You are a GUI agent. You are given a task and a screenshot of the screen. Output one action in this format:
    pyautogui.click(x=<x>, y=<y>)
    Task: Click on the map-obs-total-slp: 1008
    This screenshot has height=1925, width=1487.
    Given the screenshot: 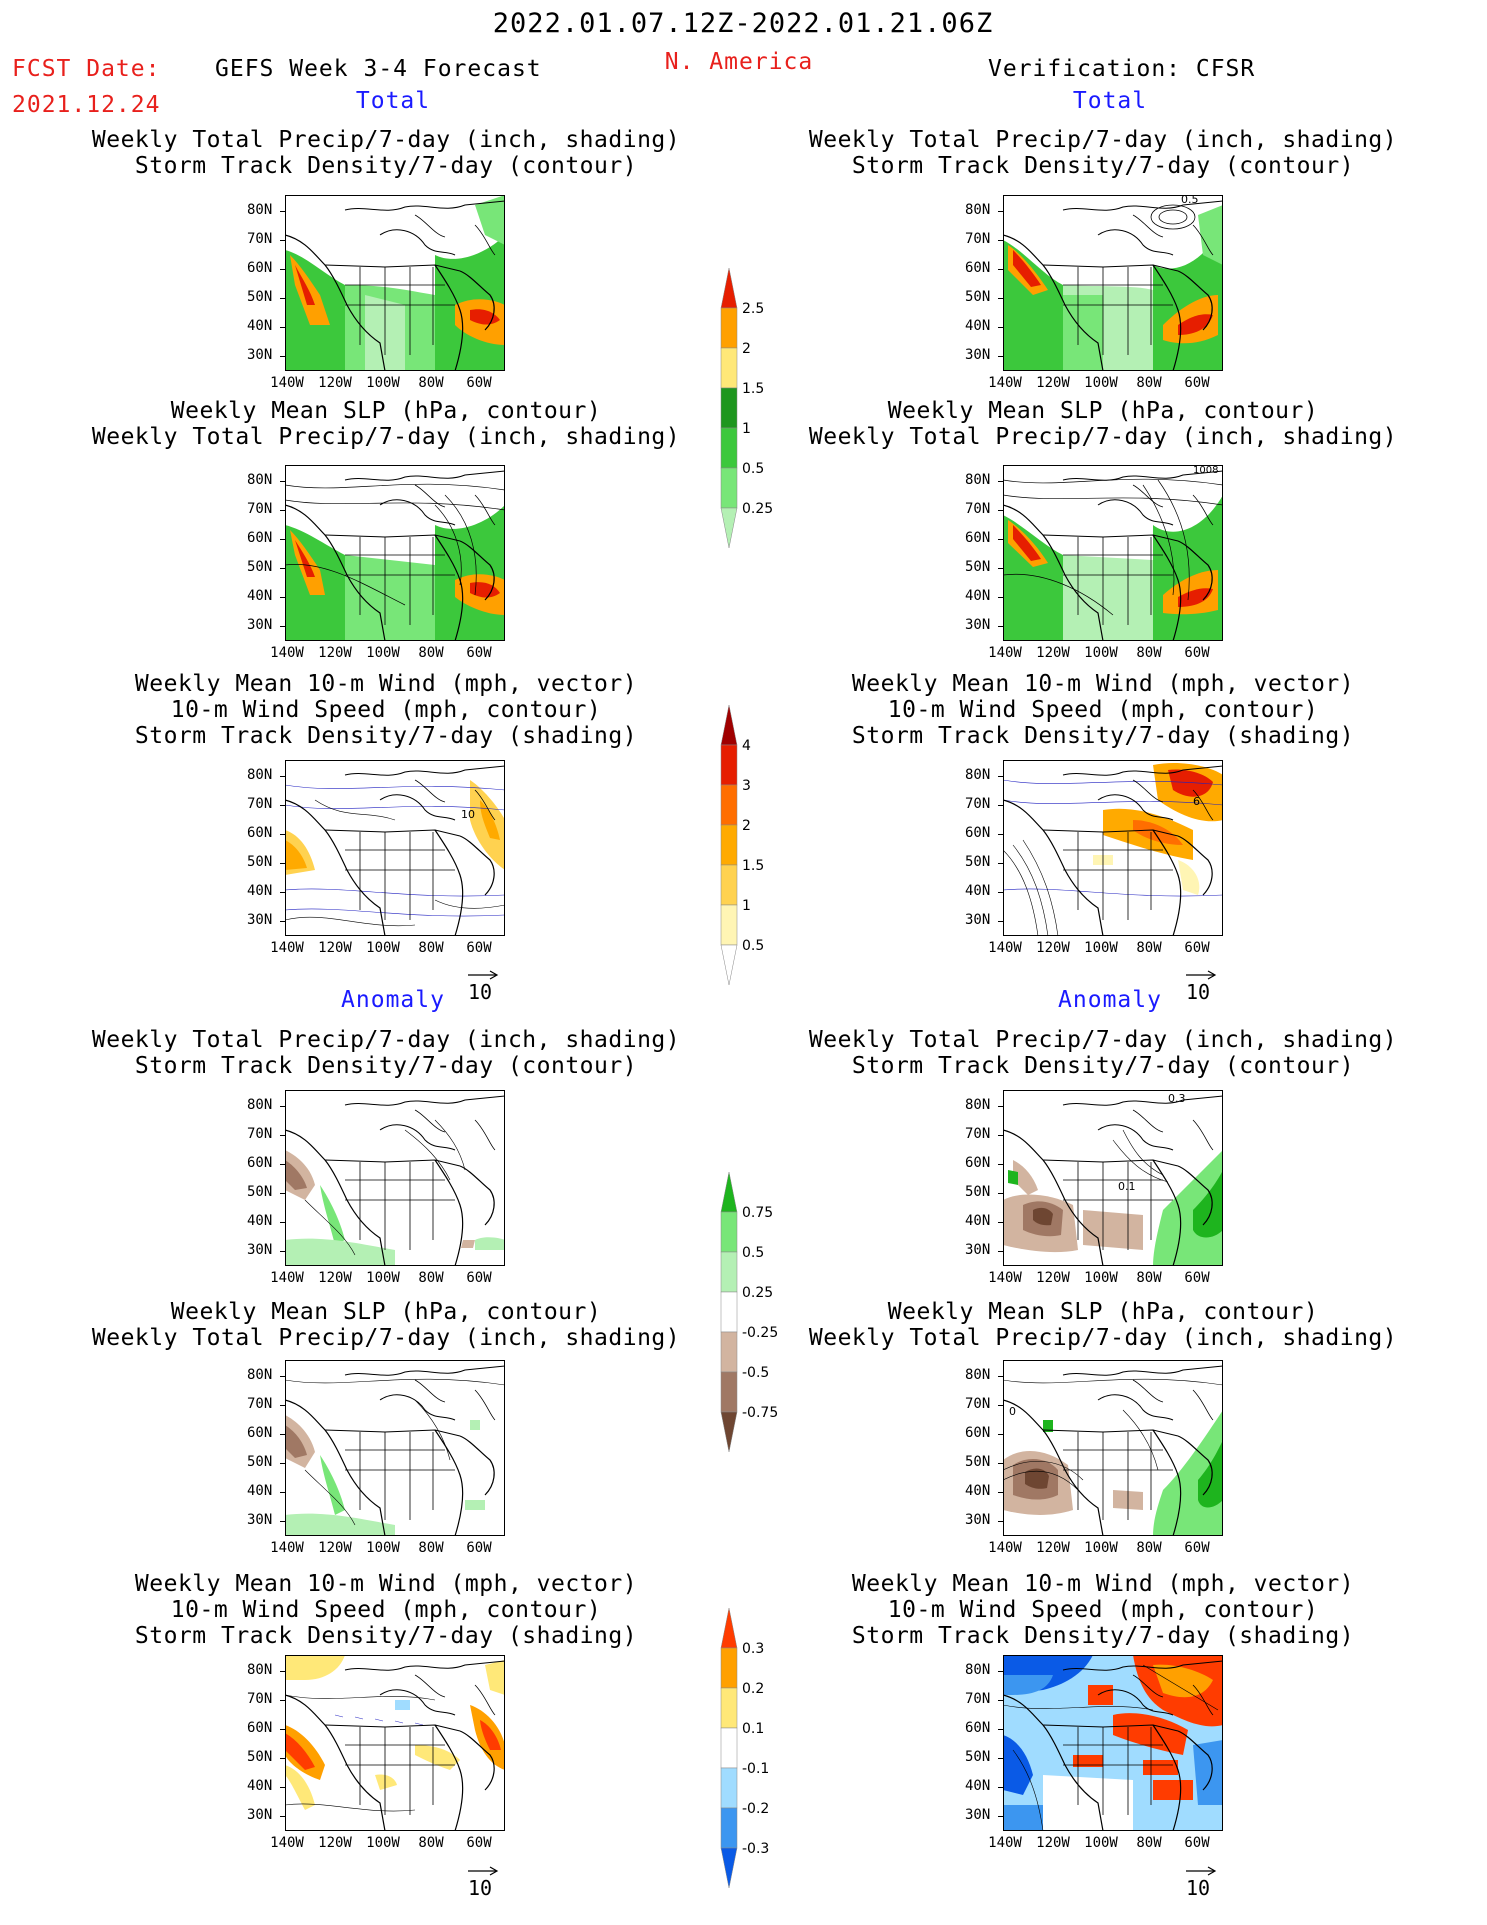 What is the action you would take?
    pyautogui.click(x=1113, y=555)
    